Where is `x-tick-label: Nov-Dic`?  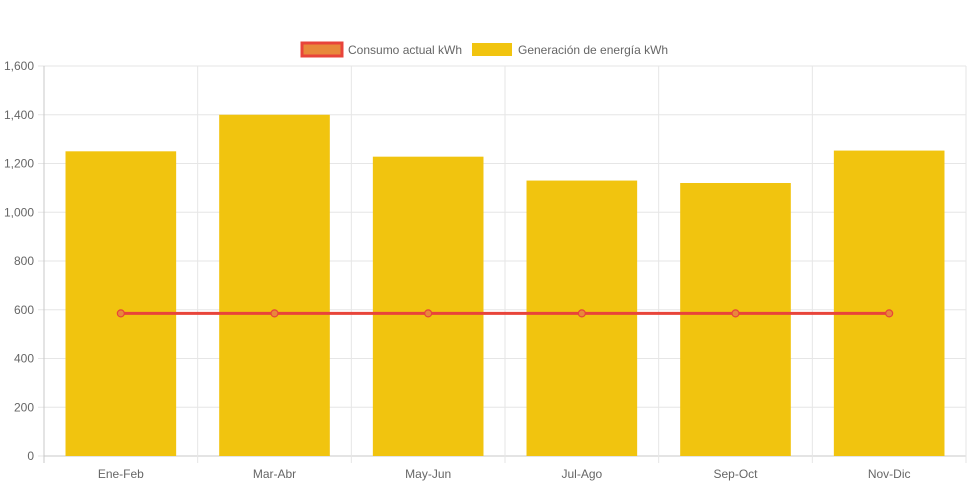
x-tick-label: Nov-Dic is located at coordinates (889, 474).